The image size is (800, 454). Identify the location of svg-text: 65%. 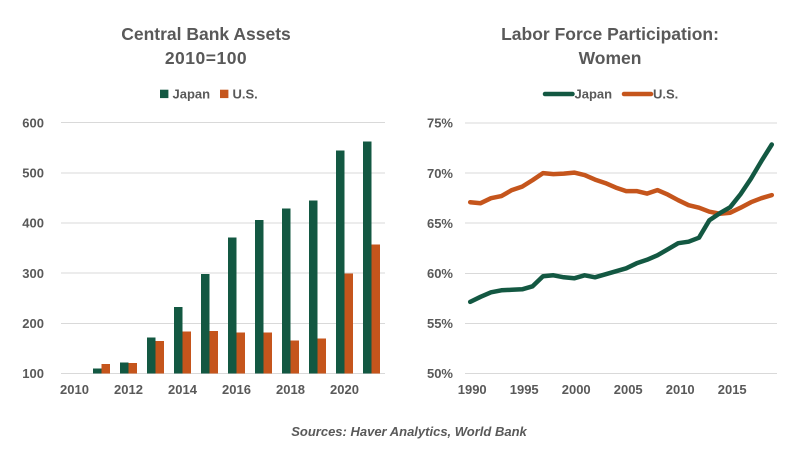
(440, 223).